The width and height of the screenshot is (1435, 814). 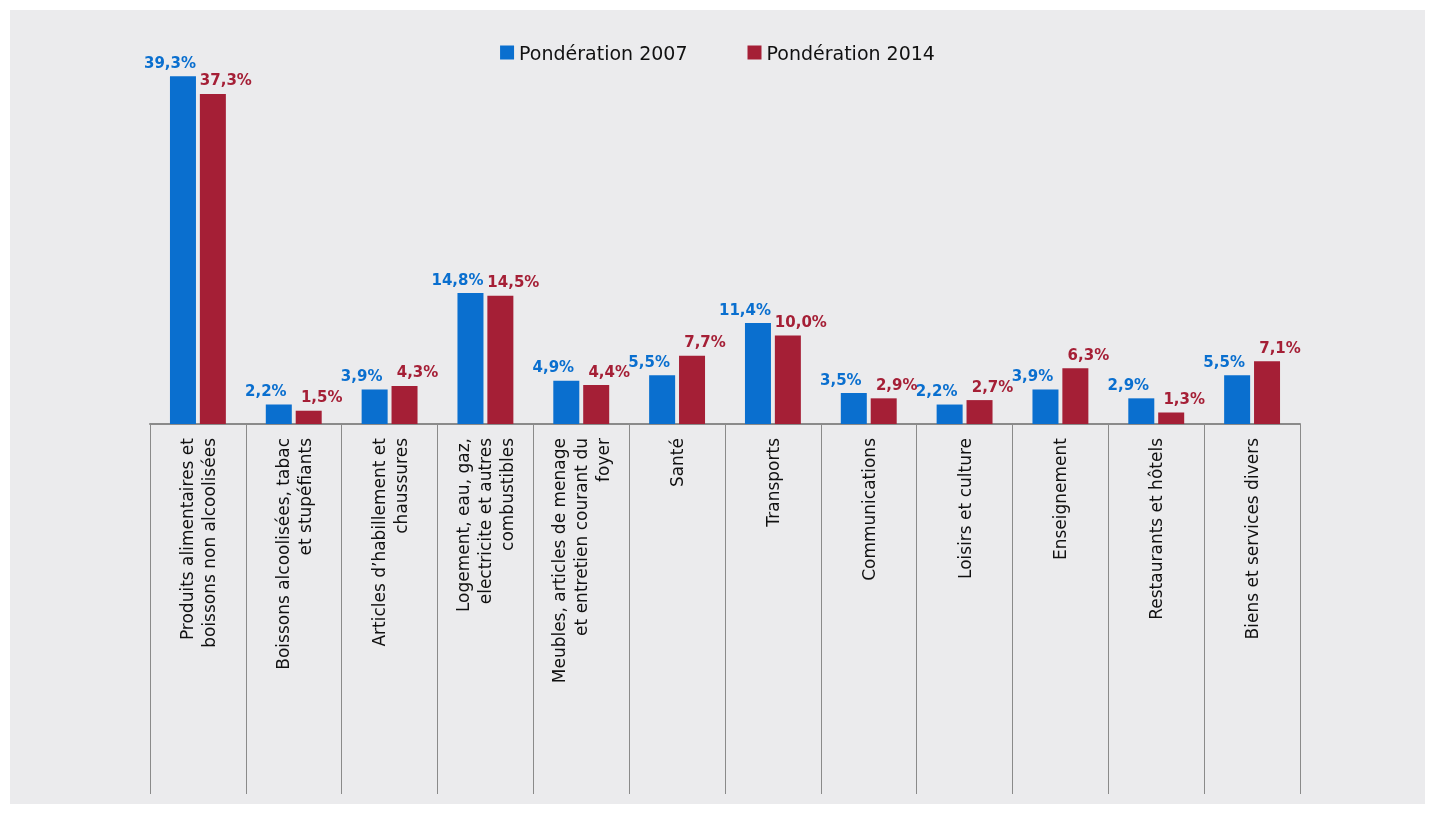 What do you see at coordinates (1252, 538) in the screenshot?
I see `x-tick-label: Biens et services divers` at bounding box center [1252, 538].